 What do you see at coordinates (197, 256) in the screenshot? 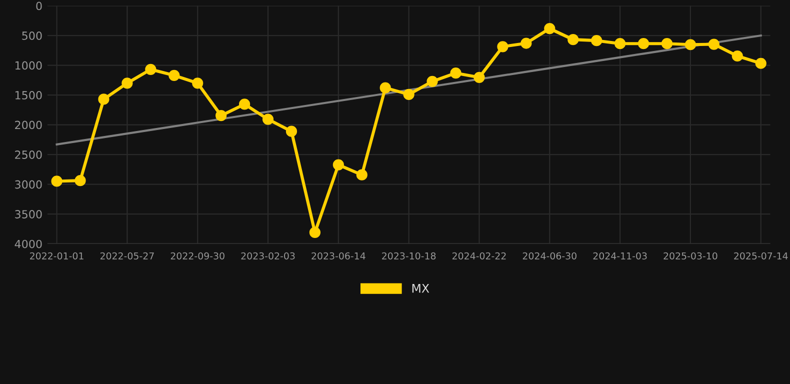
I see `x-tick-label: 2022-09-30` at bounding box center [197, 256].